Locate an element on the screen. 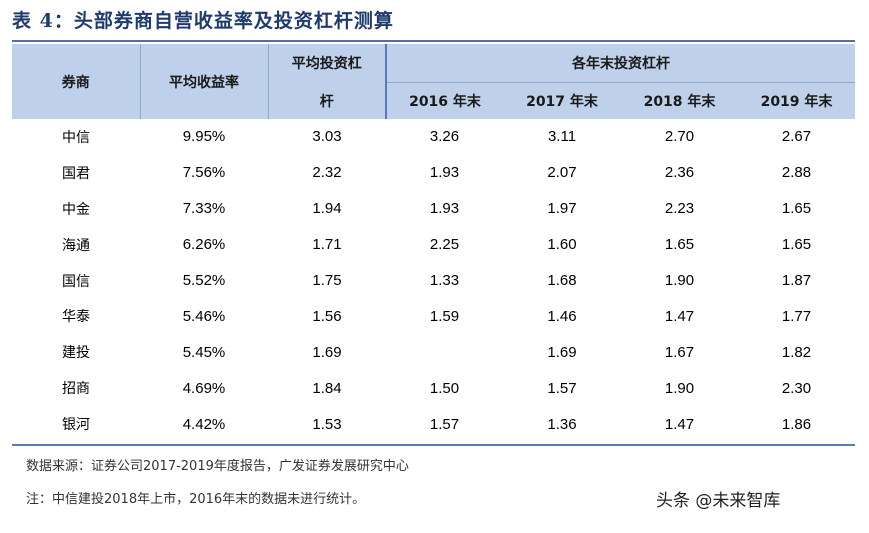 The height and width of the screenshot is (533, 869). table-row: 招商 4.69% 1.84 1.50 1.57 1.90 2.30 is located at coordinates (433, 388).